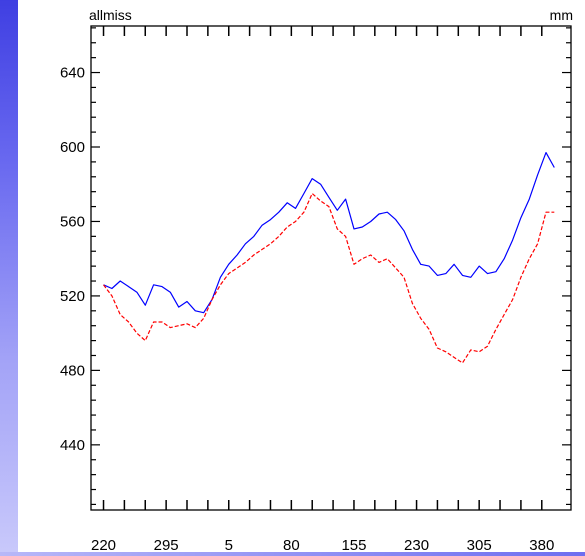 The image size is (585, 556). Describe the element at coordinates (561, 15) in the screenshot. I see `chart-title-right: mm` at that location.